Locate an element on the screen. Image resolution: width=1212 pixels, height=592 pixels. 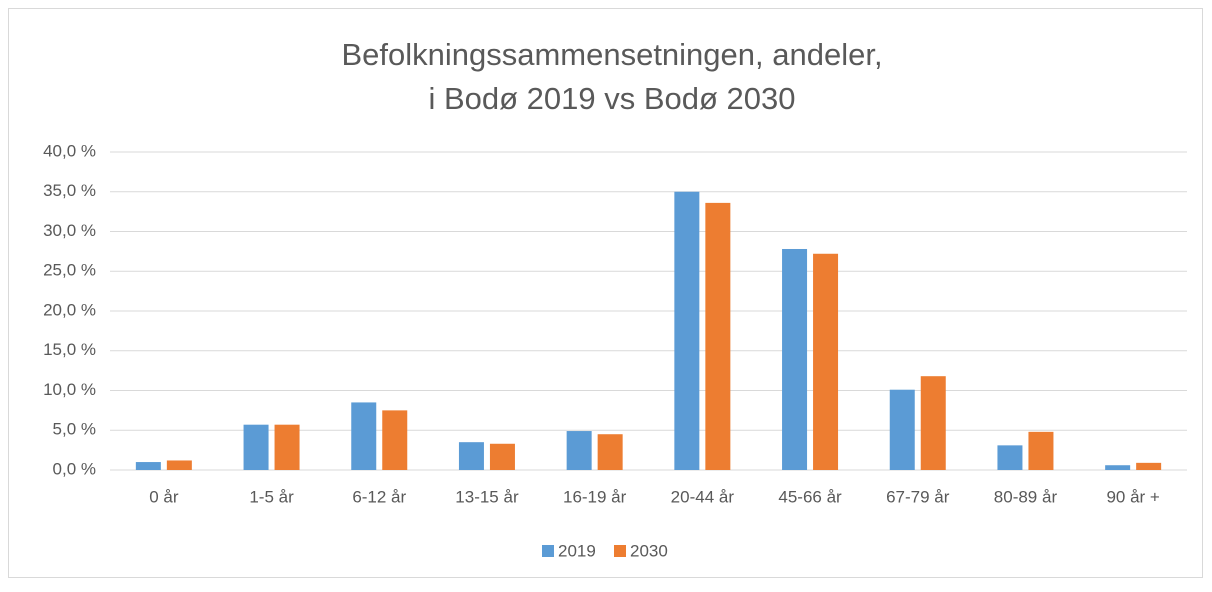
y-tick-label: 40,0 % is located at coordinates (69, 150).